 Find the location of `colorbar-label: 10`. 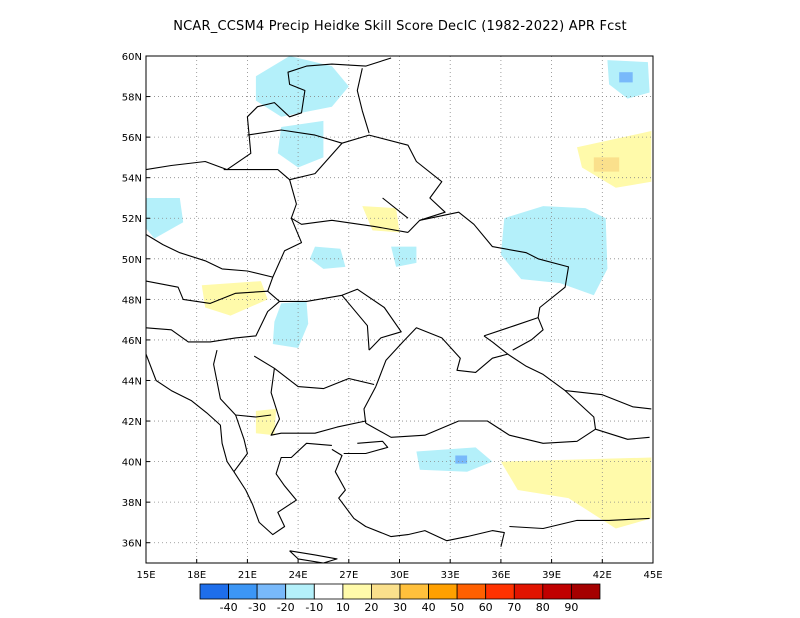

colorbar-label: 10 is located at coordinates (343, 607).